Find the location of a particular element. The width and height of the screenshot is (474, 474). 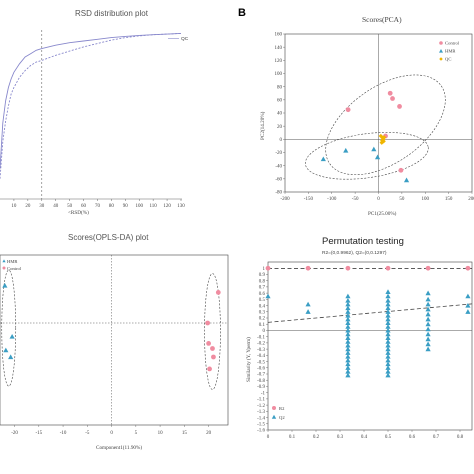

perm-y-tick-label: -0.5 is located at coordinates (261, 362).